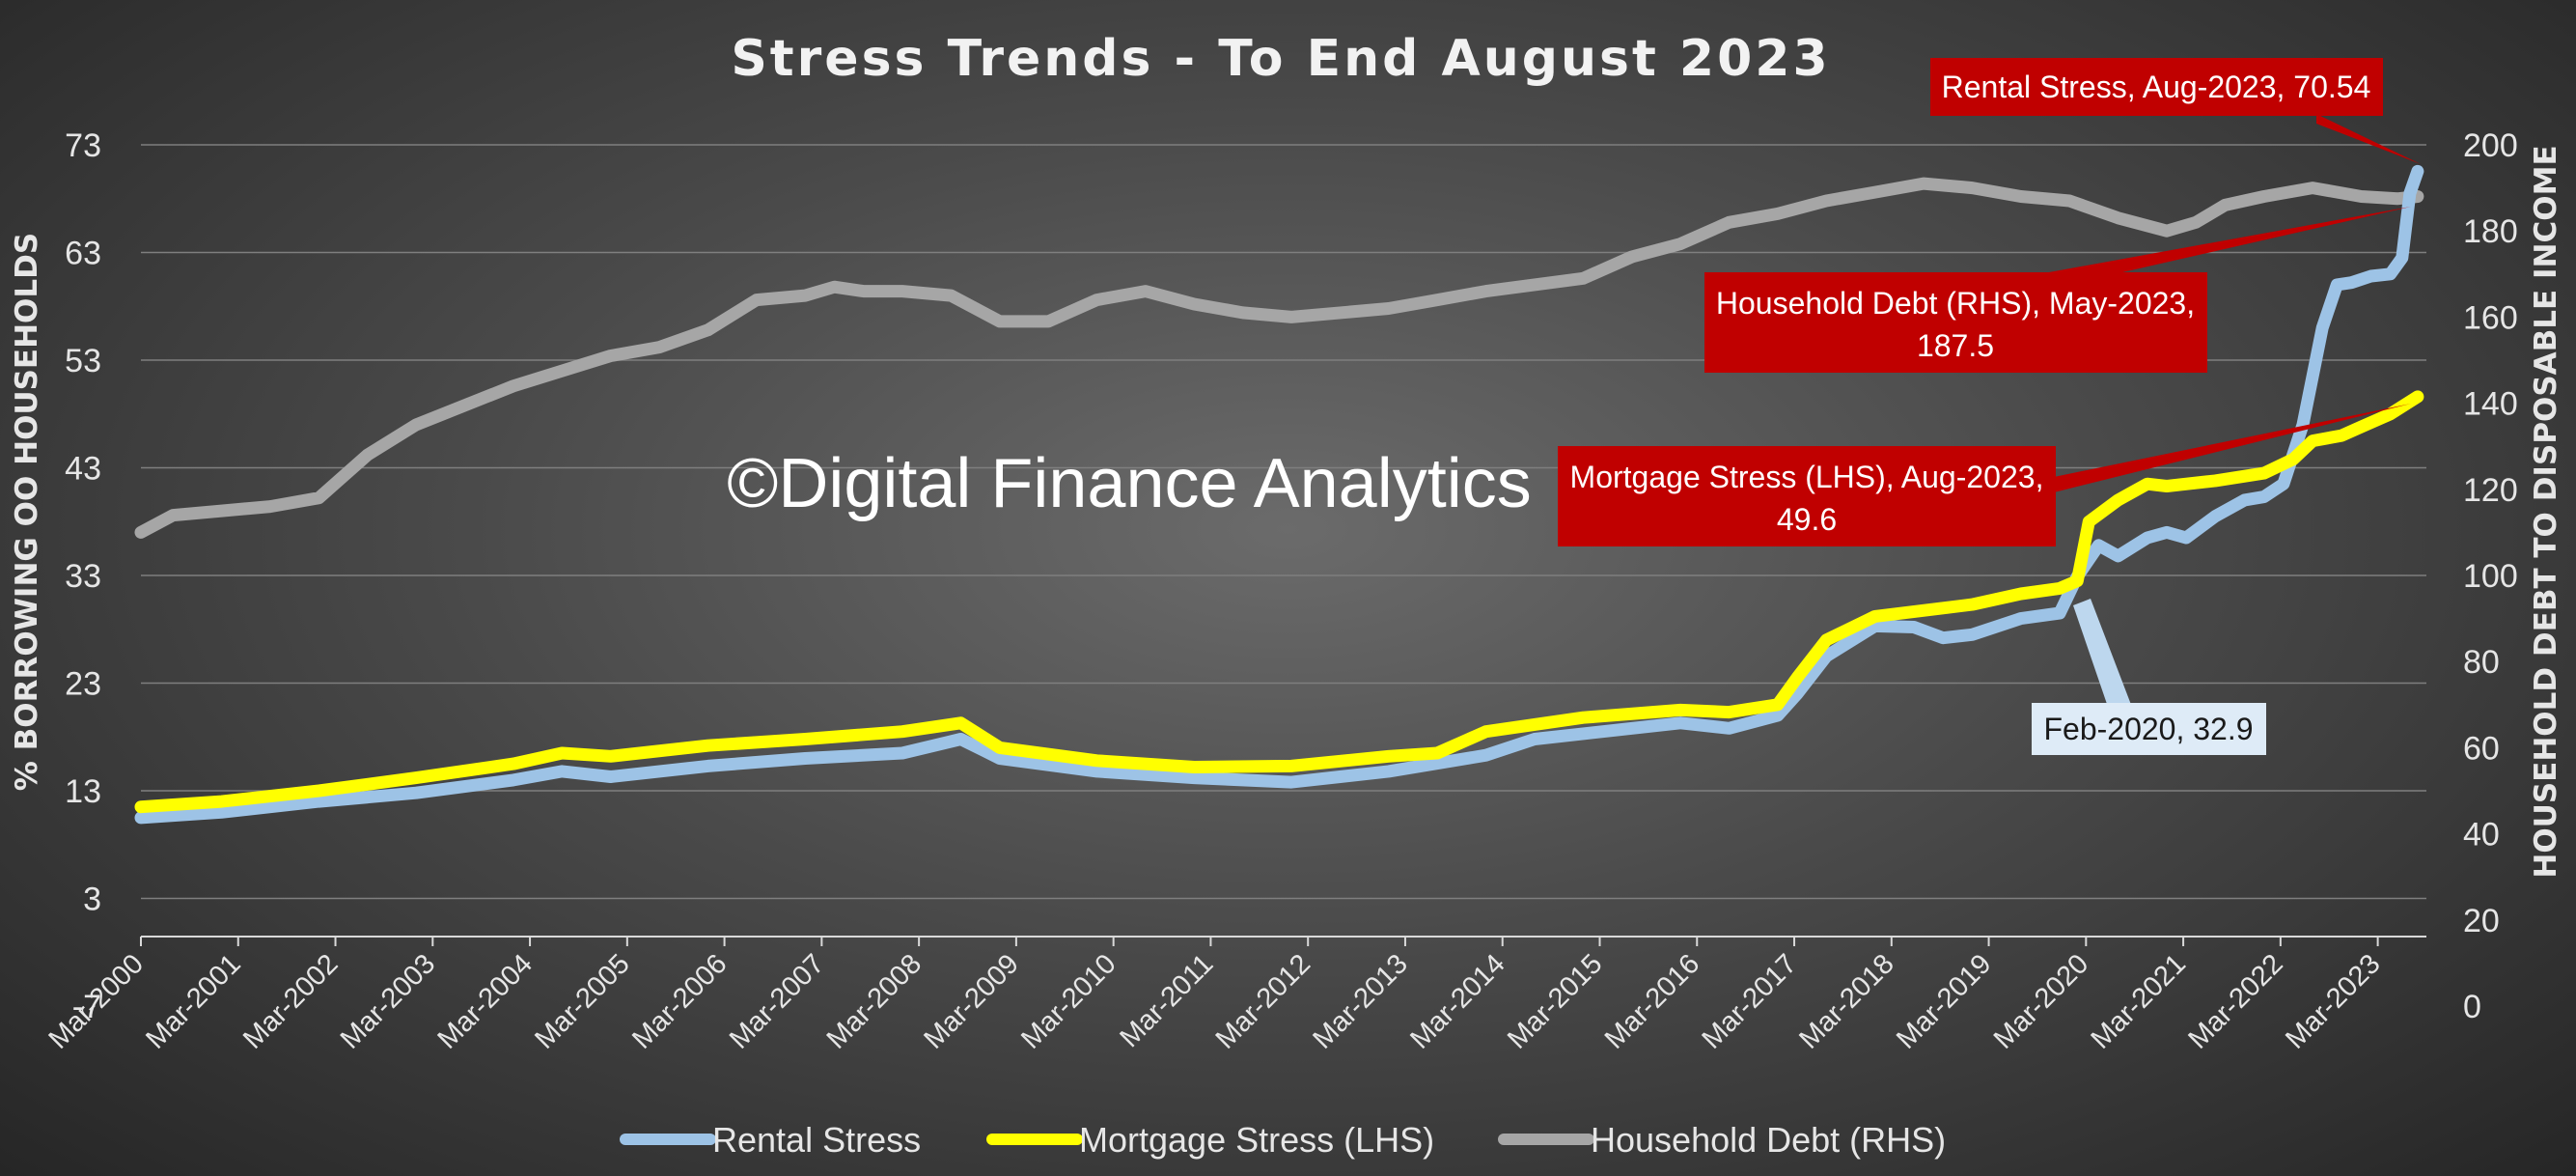  What do you see at coordinates (92, 900) in the screenshot?
I see `left-tick-label: 3` at bounding box center [92, 900].